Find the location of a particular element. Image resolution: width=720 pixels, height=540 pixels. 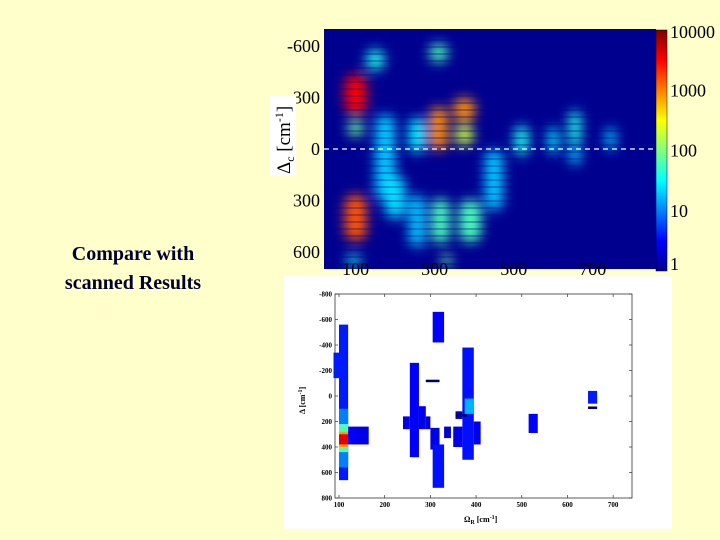

y-tick-label: 300 is located at coordinates (306, 200).